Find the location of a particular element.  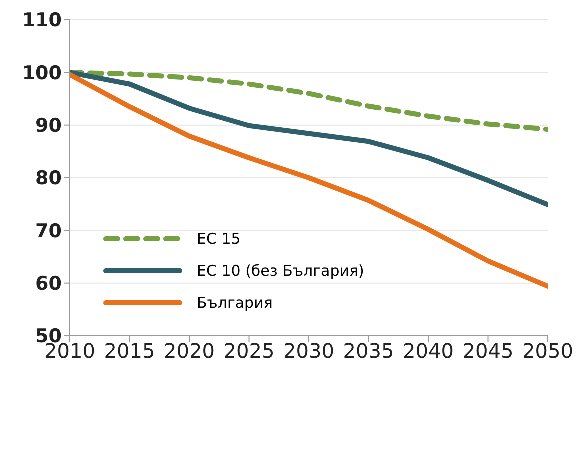

x-tick-label: 2035 is located at coordinates (368, 351).